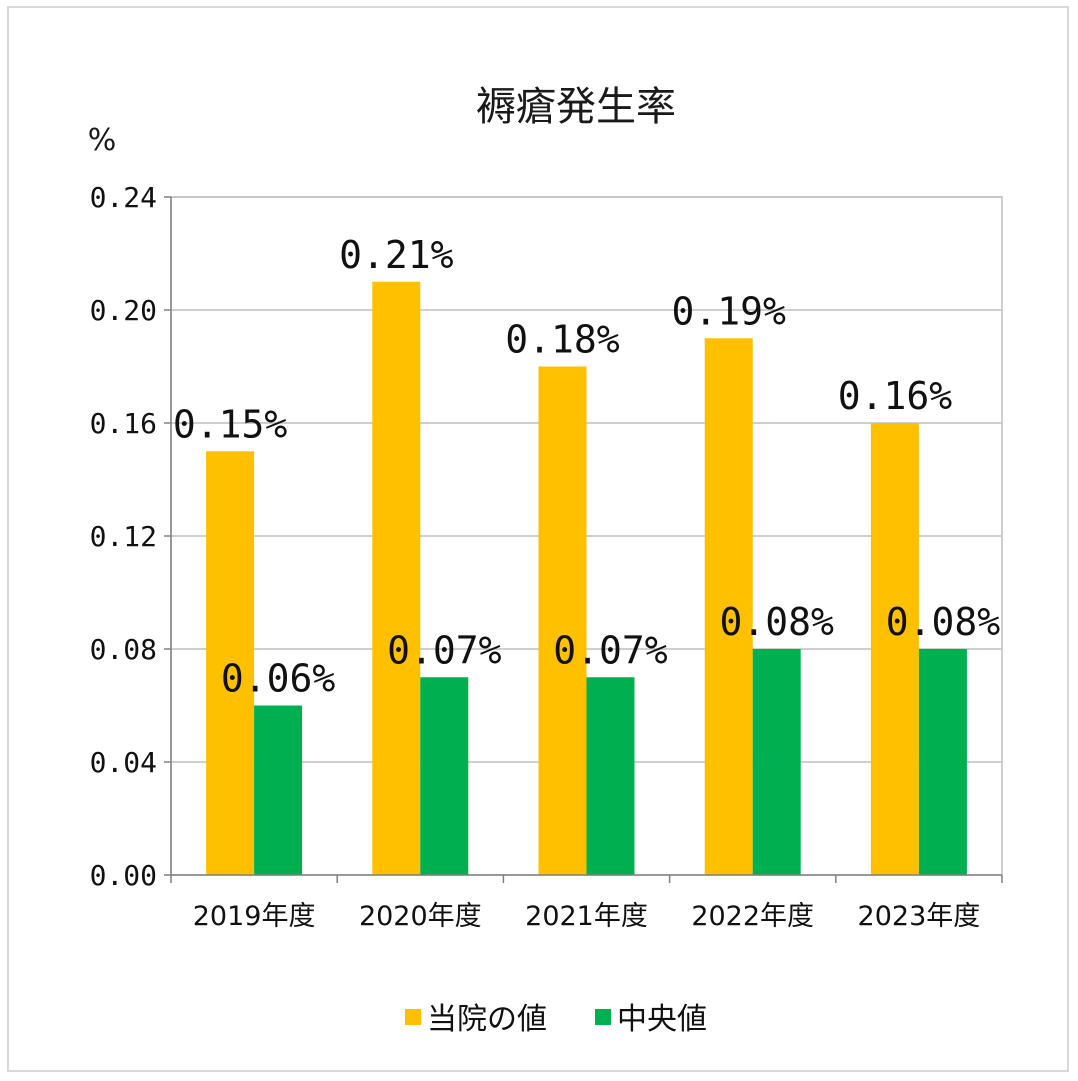  I want to click on x-category-label: 2021年度, so click(586, 916).